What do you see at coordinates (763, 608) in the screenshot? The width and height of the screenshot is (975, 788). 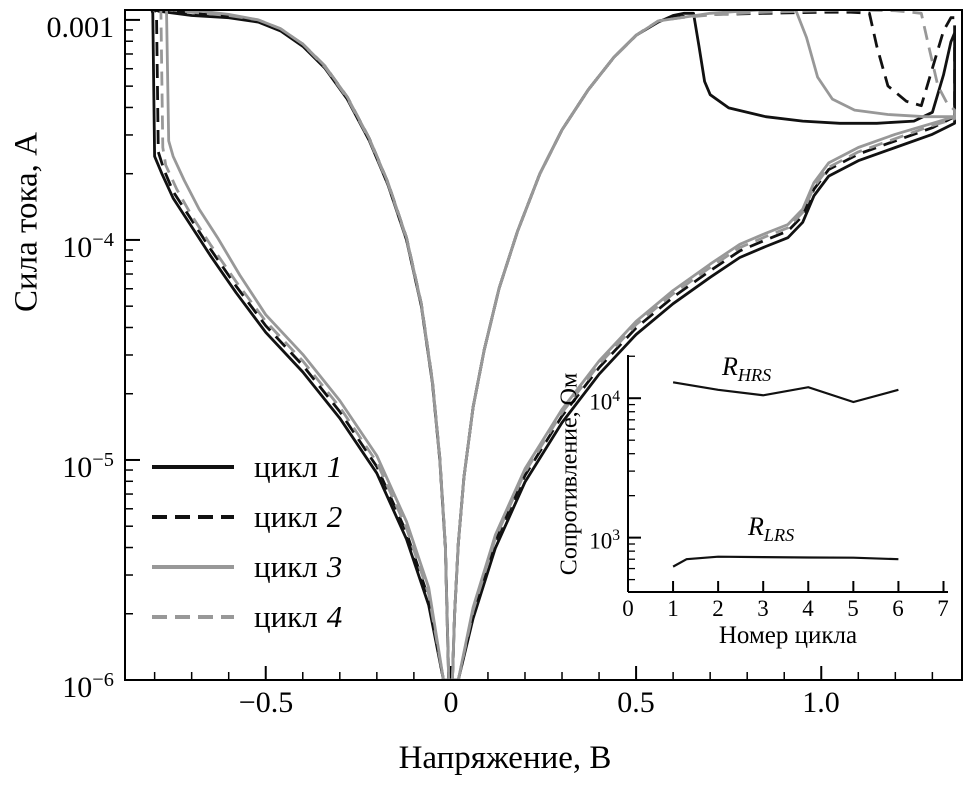 I see `inset-x-tick-label-3: 3` at bounding box center [763, 608].